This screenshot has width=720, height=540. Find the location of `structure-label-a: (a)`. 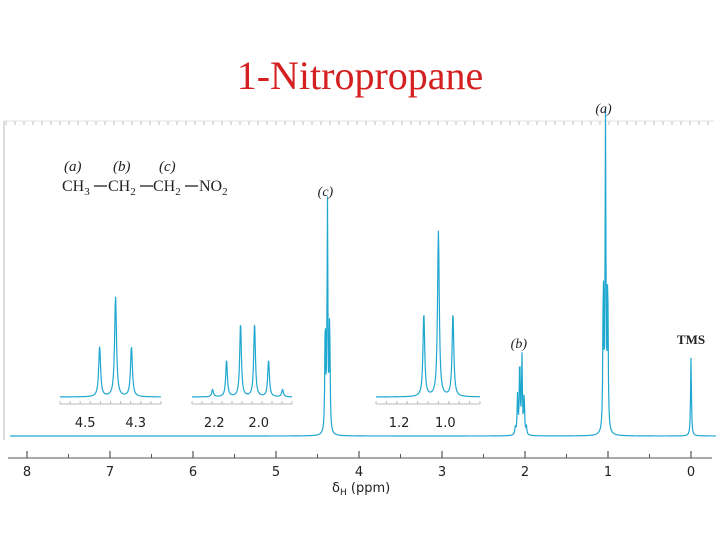

structure-label-a: (a) is located at coordinates (73, 167).